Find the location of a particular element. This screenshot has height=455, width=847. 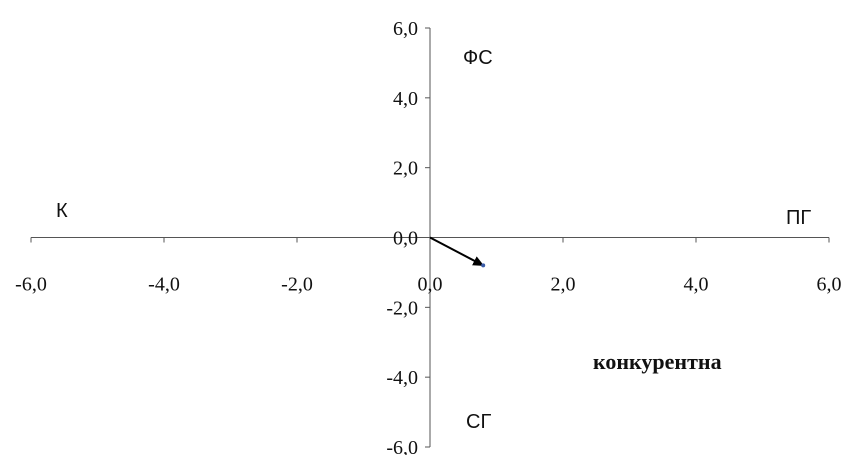

x-tick-label: 4,0 is located at coordinates (696, 285).